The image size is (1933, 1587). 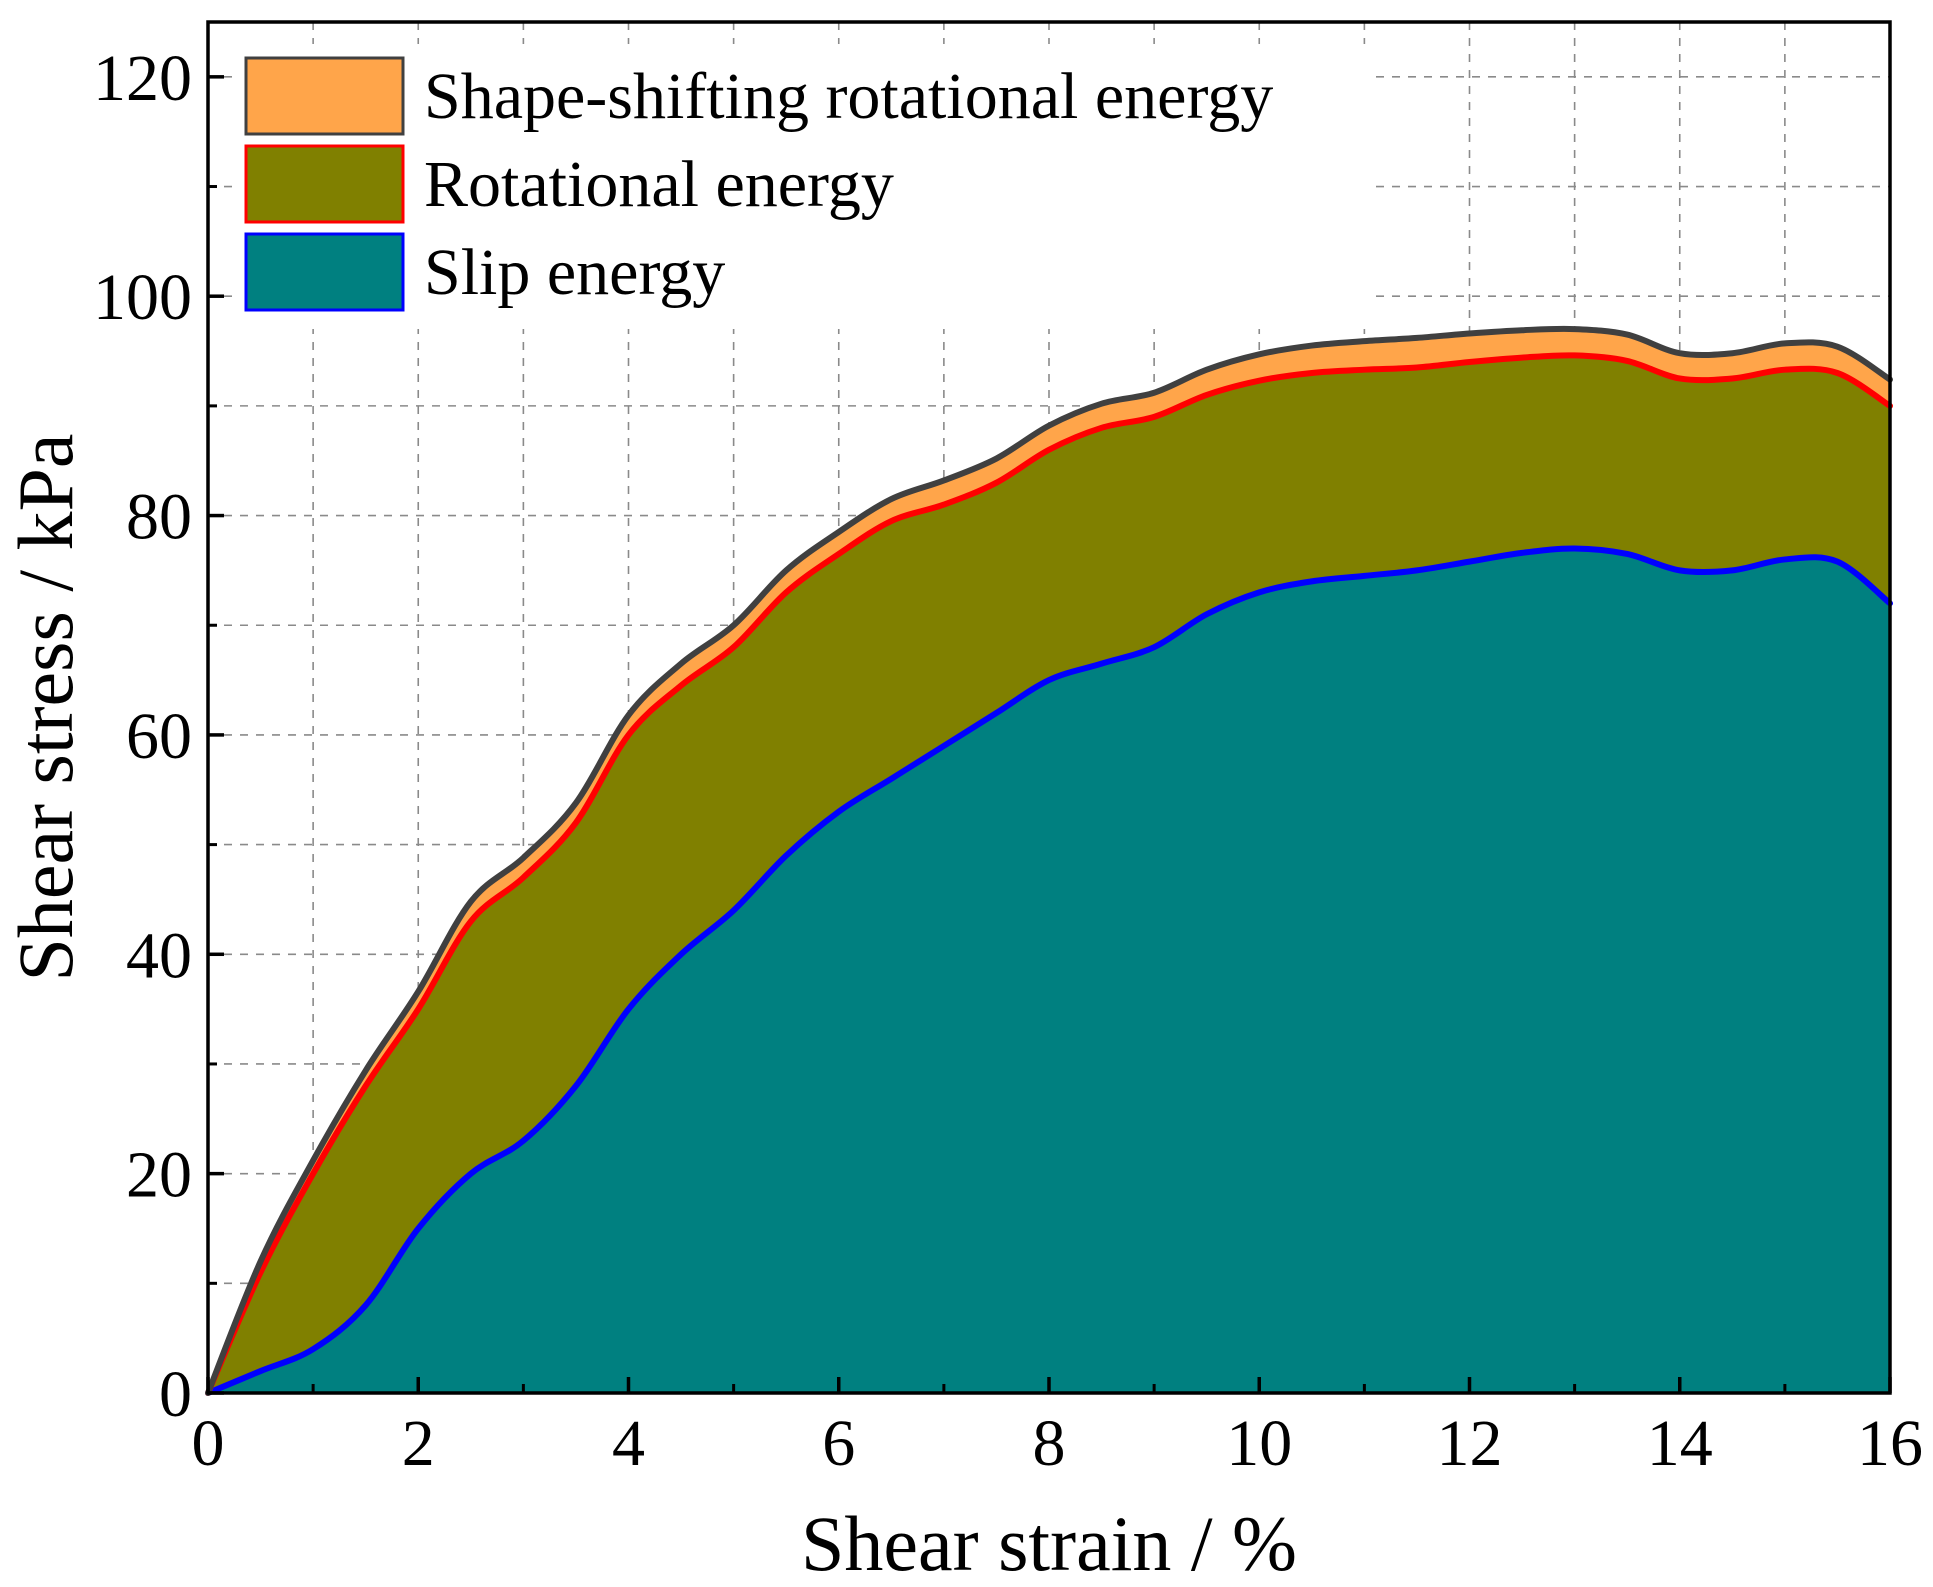 What do you see at coordinates (1890, 1443) in the screenshot?
I see `x-tick-label: 16` at bounding box center [1890, 1443].